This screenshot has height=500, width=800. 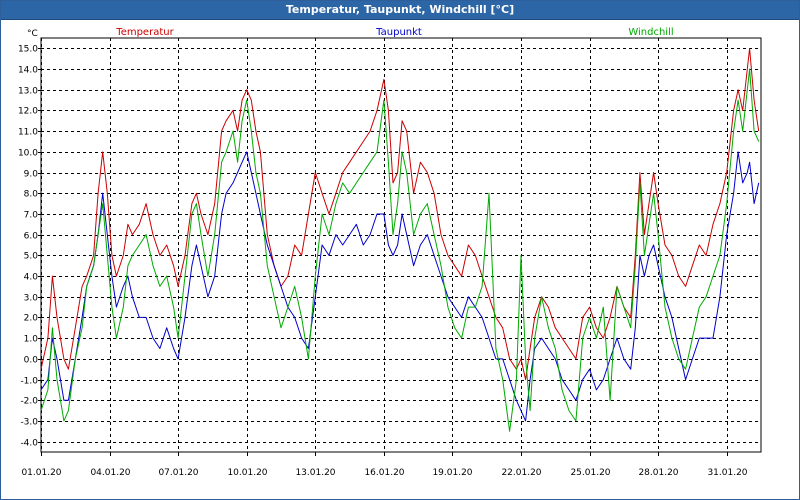 What do you see at coordinates (32, 34) in the screenshot?
I see `y-axis-label: °C` at bounding box center [32, 34].